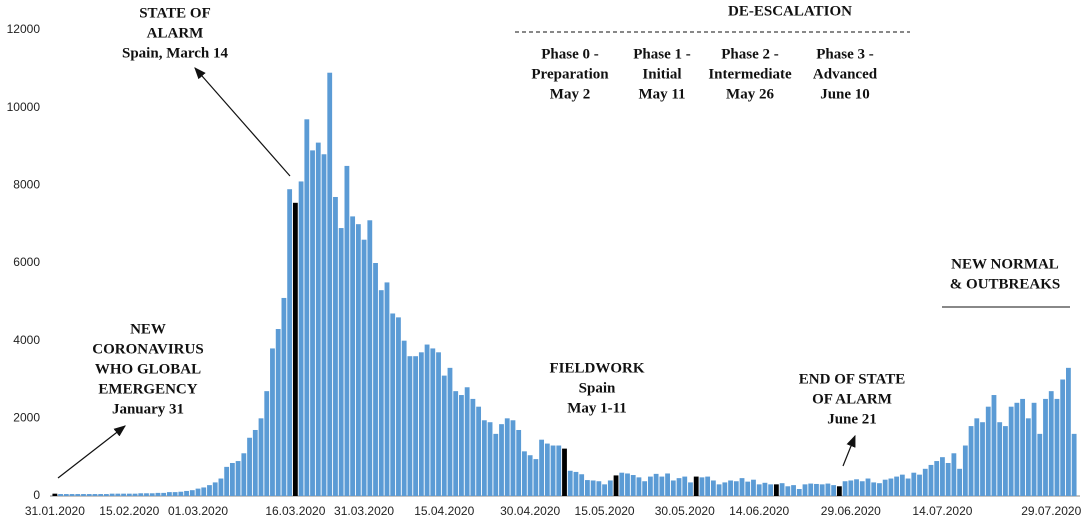 The width and height of the screenshot is (1084, 525). Describe the element at coordinates (750, 74) in the screenshot. I see `annotation: Intermediate` at that location.